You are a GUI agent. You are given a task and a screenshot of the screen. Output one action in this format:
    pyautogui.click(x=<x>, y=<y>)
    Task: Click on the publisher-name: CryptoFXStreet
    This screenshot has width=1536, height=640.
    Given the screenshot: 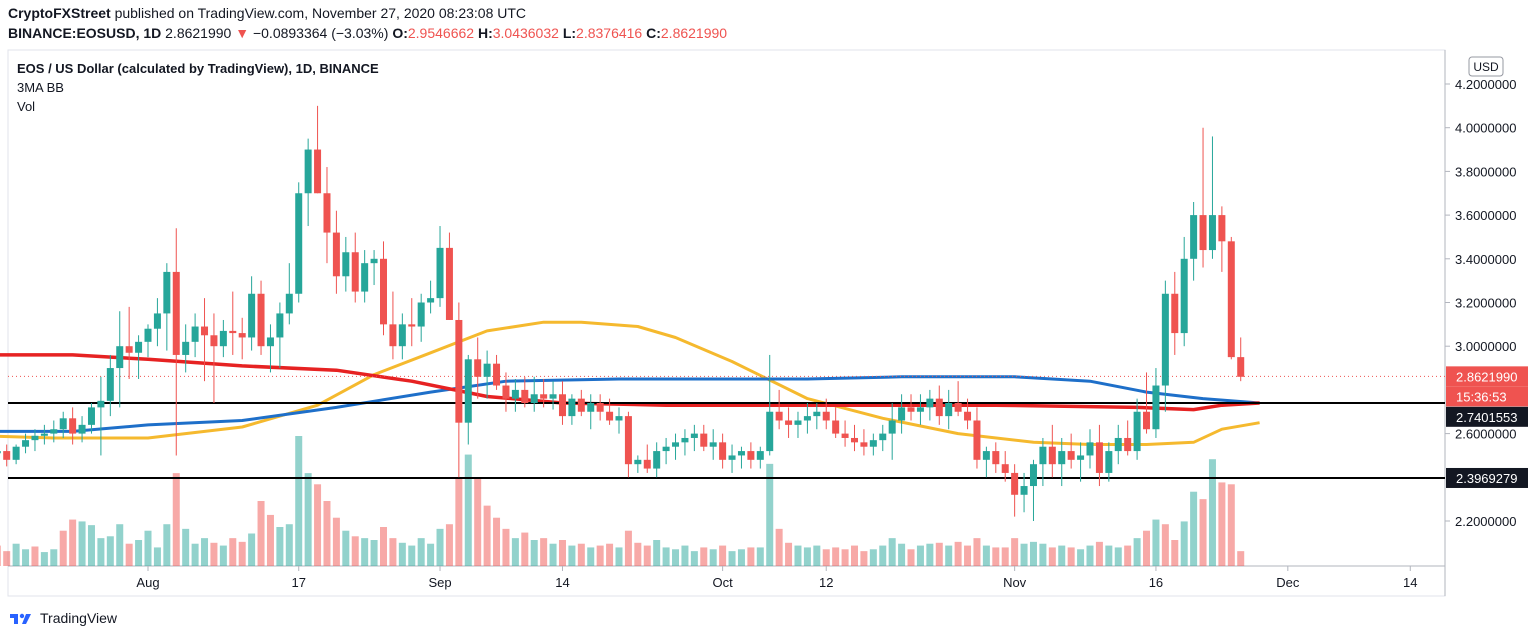 What is the action you would take?
    pyautogui.click(x=59, y=13)
    